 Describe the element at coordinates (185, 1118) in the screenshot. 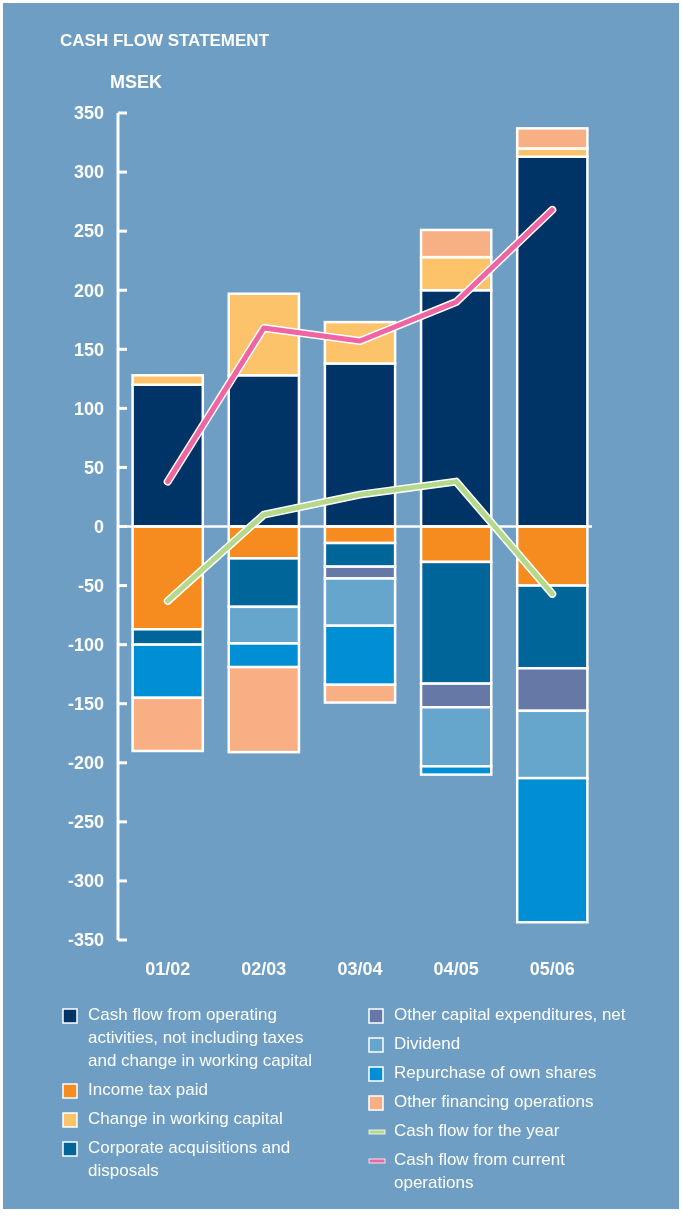

I see `legend-label: Change in working capital` at that location.